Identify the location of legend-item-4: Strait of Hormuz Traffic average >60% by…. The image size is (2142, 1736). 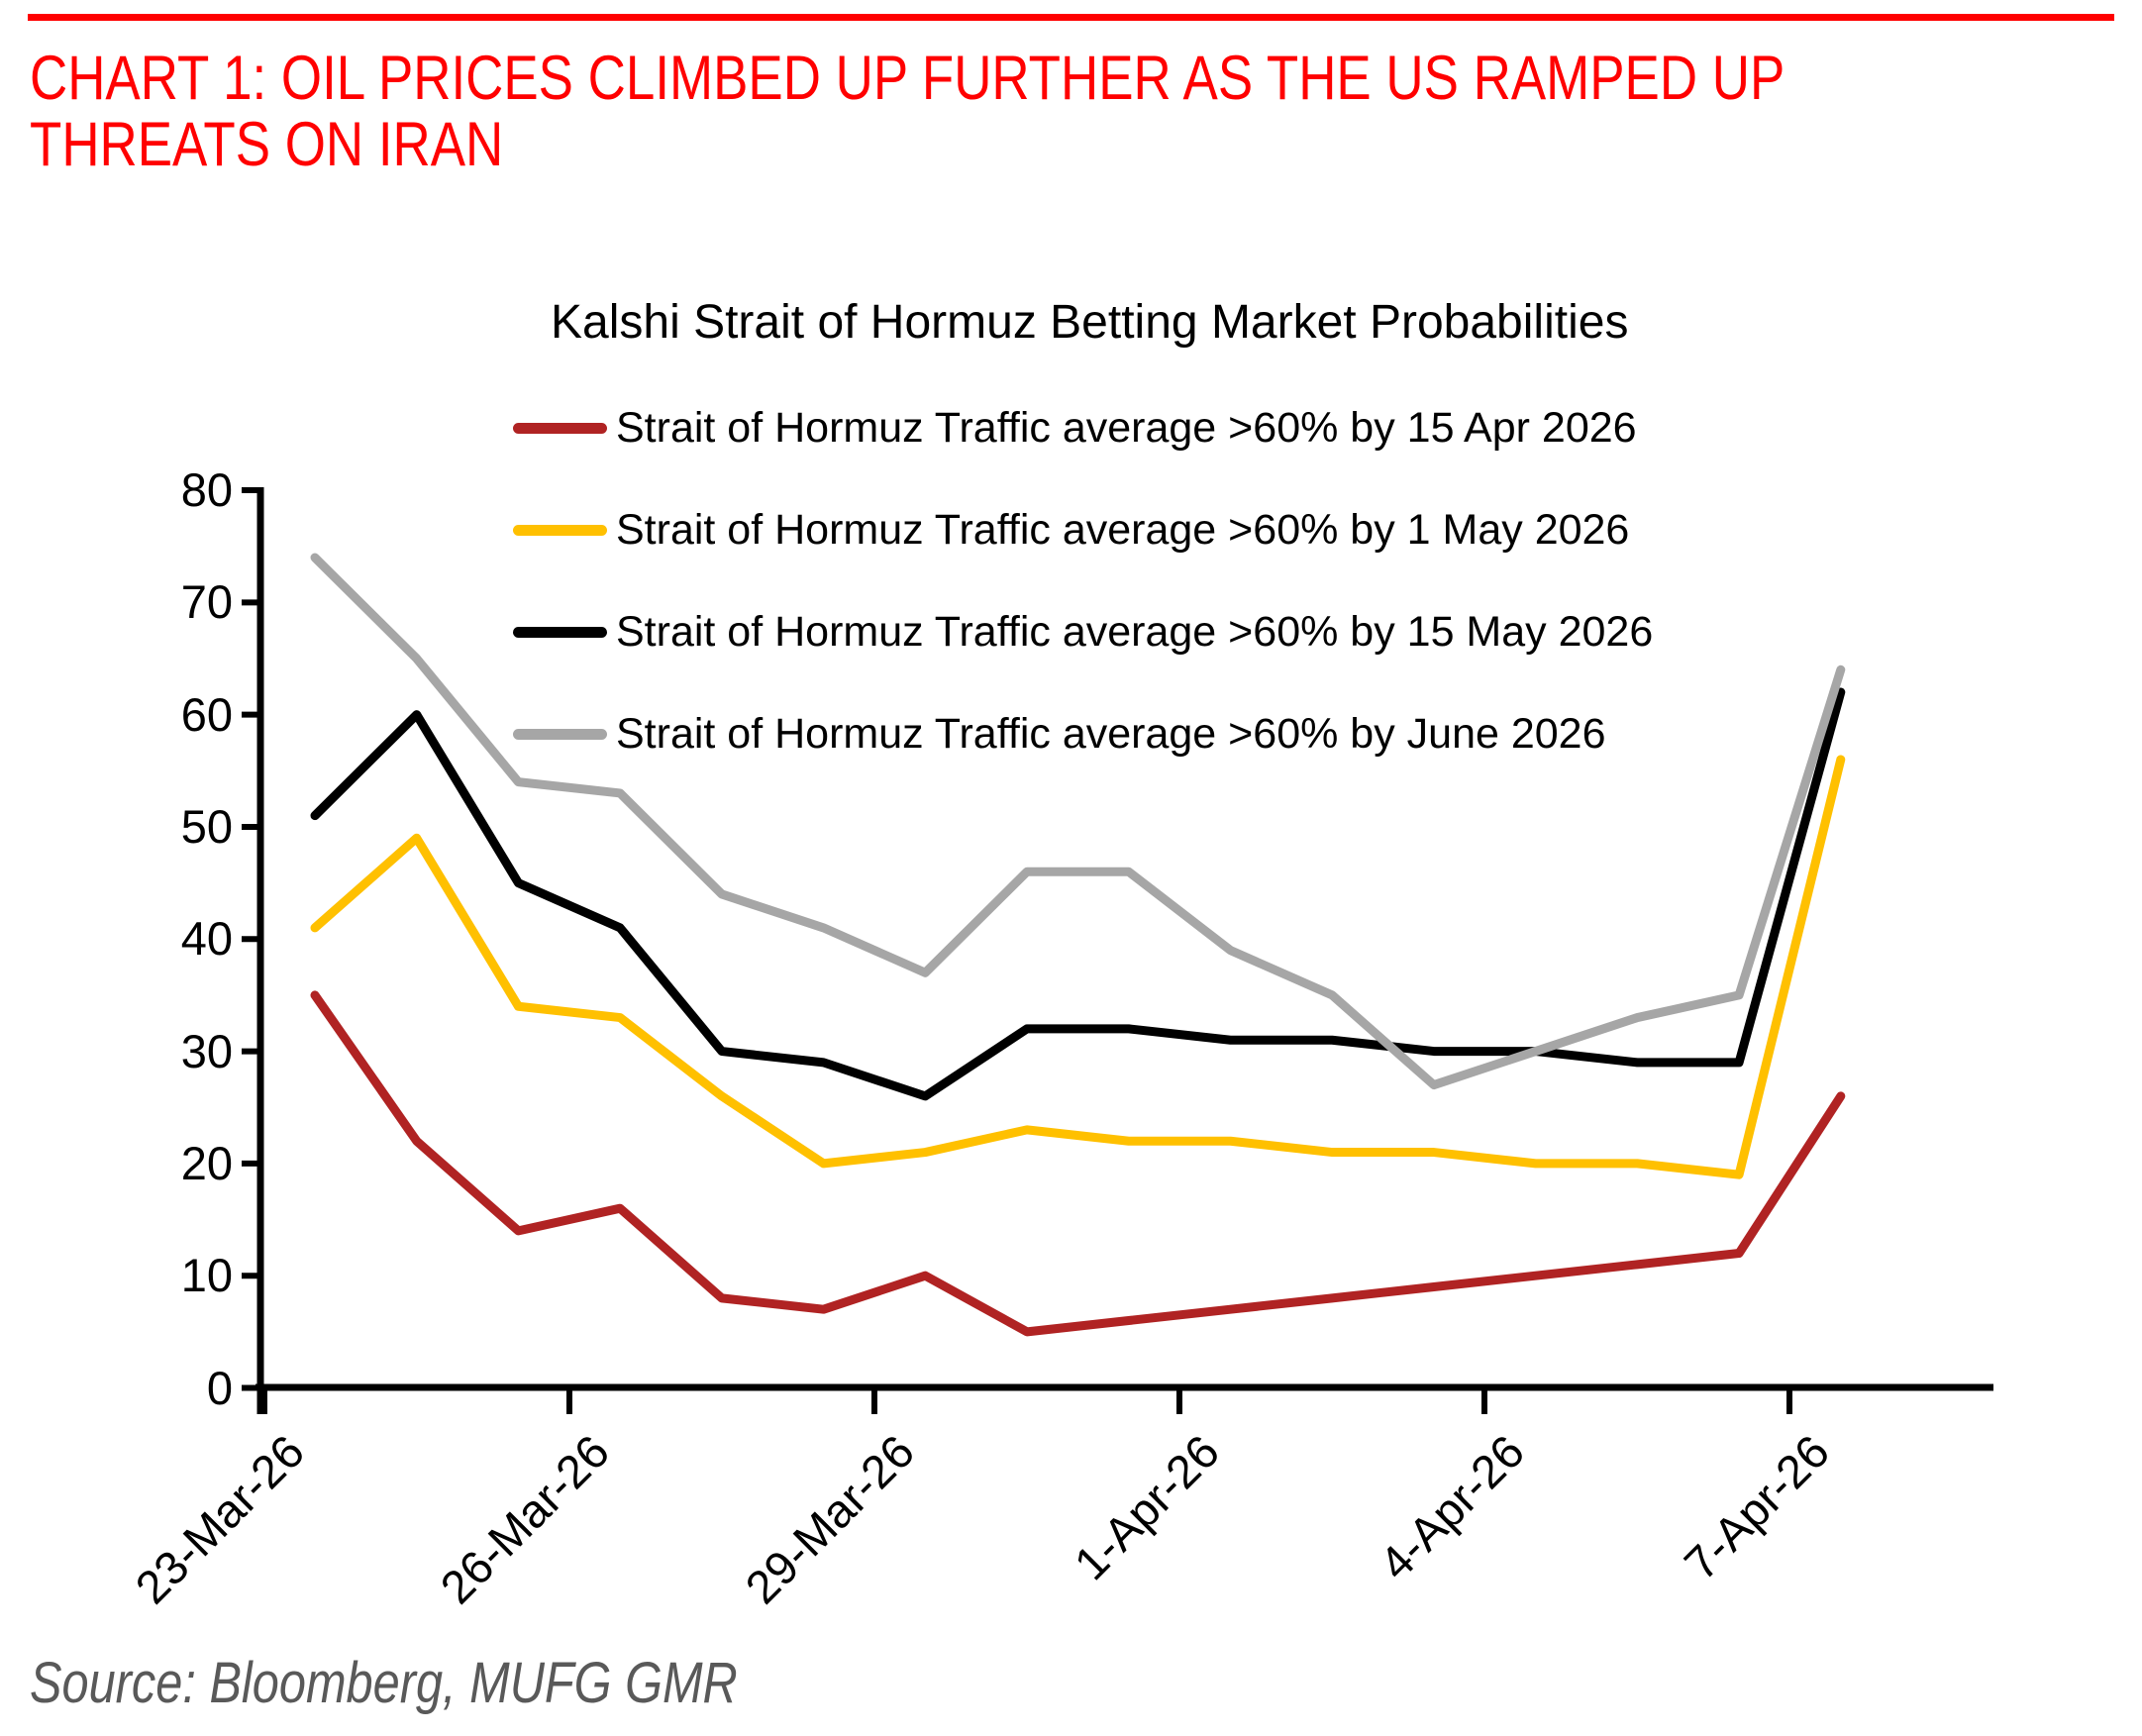
(1059, 734).